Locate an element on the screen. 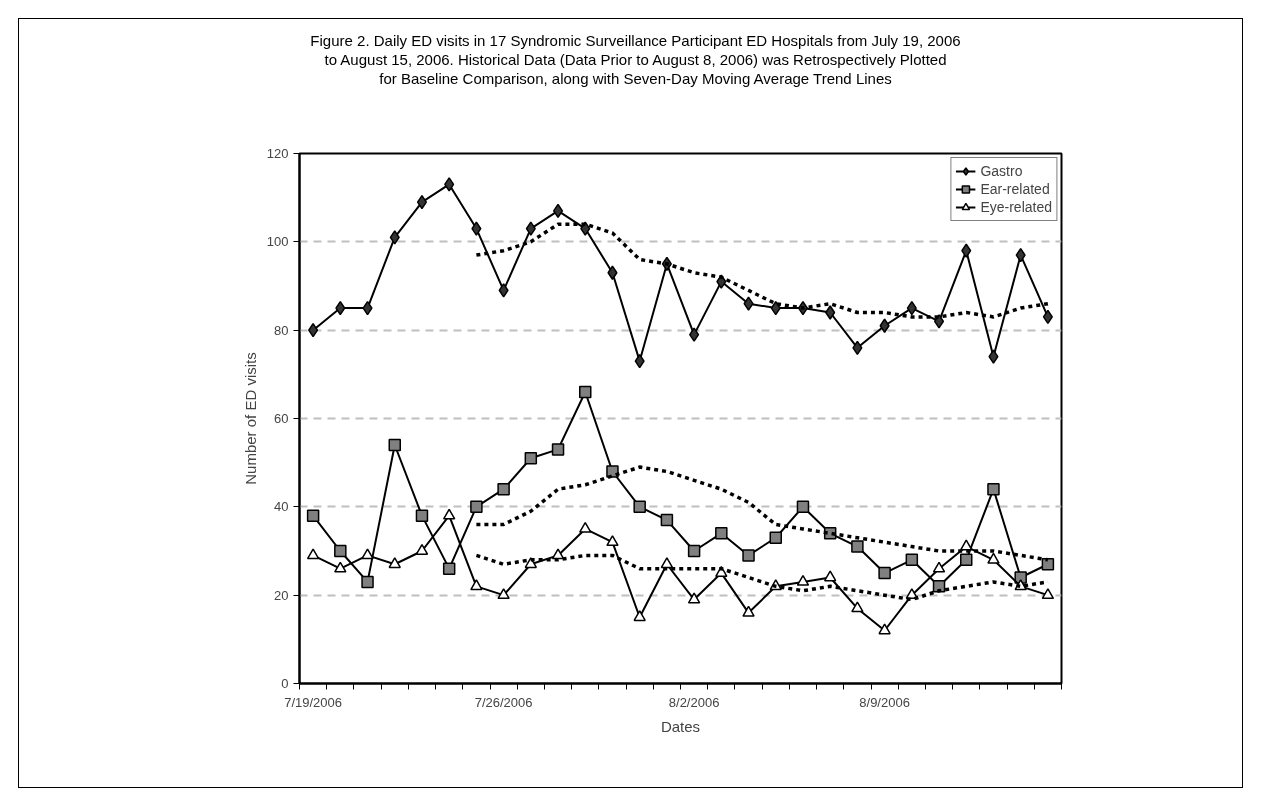  y-axis-title: Number of ED visits is located at coordinates (250, 419).